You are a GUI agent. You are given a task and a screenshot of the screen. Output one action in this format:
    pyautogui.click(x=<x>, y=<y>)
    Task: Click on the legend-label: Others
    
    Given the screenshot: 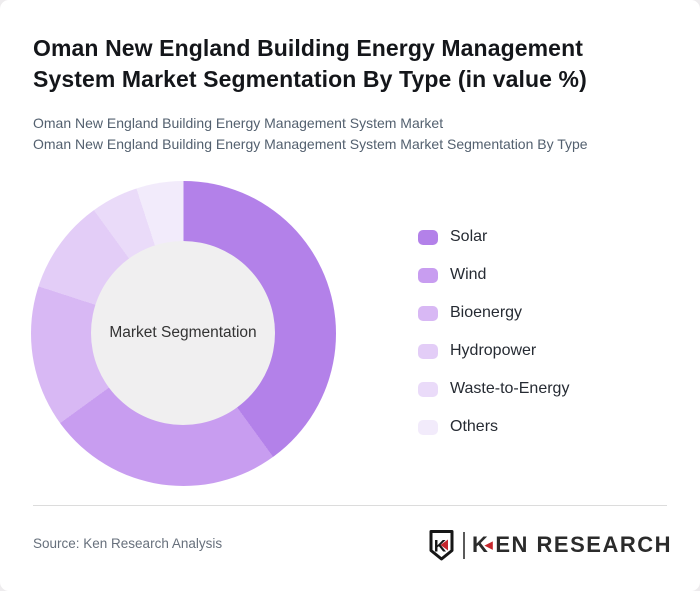 What is the action you would take?
    pyautogui.click(x=474, y=426)
    